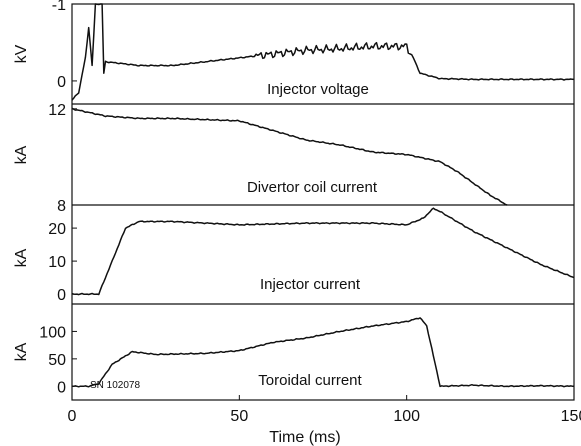 This screenshot has width=581, height=446. Describe the element at coordinates (115, 385) in the screenshot. I see `shot-number-label: SN 102078` at that location.